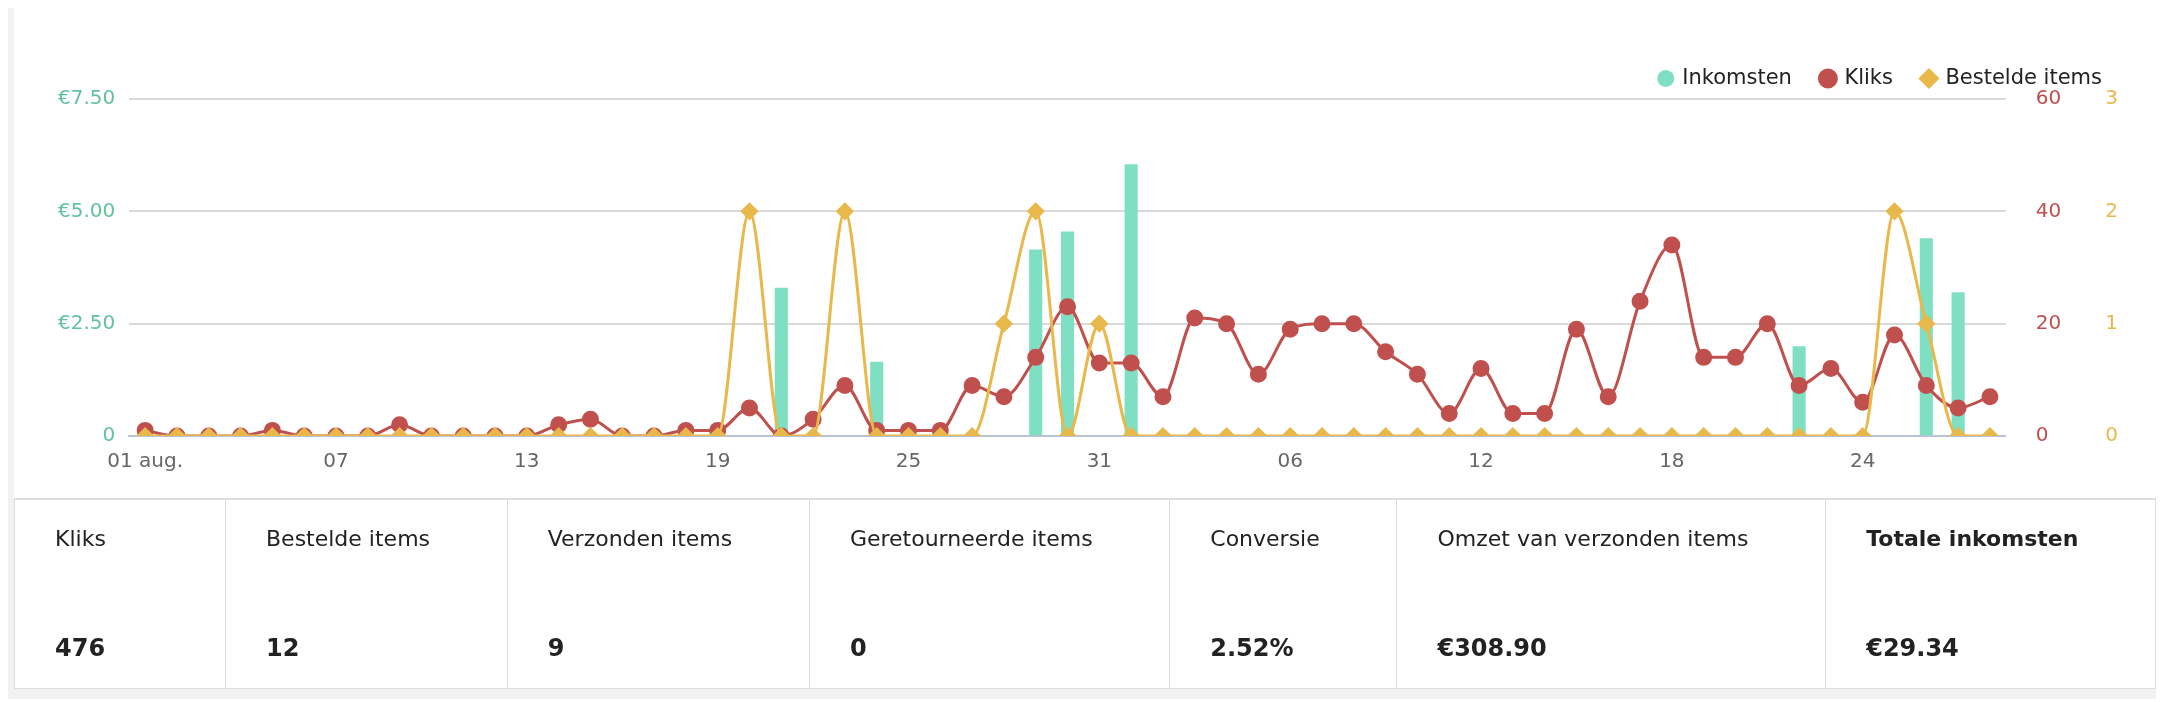  I want to click on x-tick-label: 31, so click(1099, 460).